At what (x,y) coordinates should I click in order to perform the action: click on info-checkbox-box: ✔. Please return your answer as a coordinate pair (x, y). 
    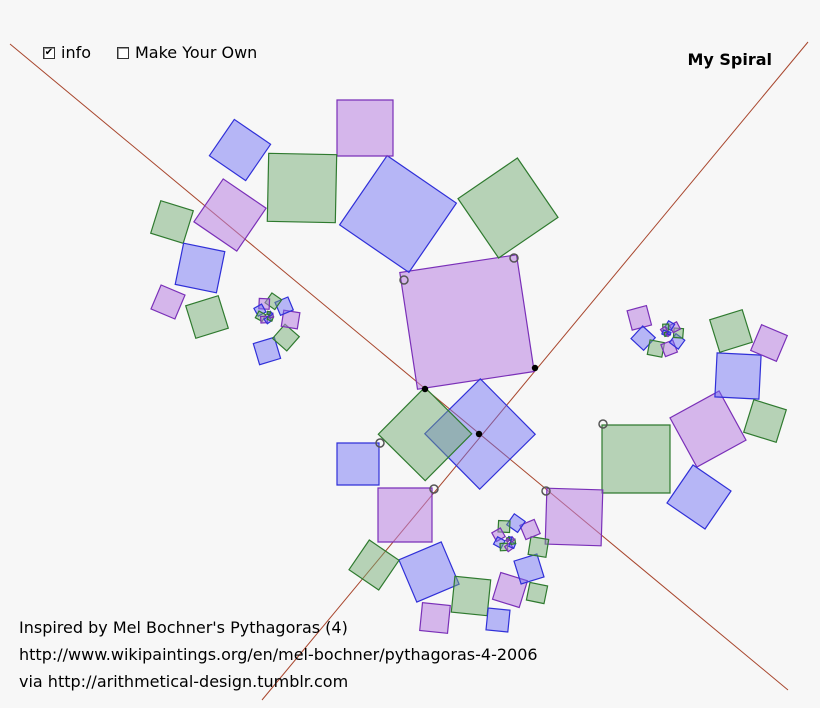
    Looking at the image, I should click on (49, 52).